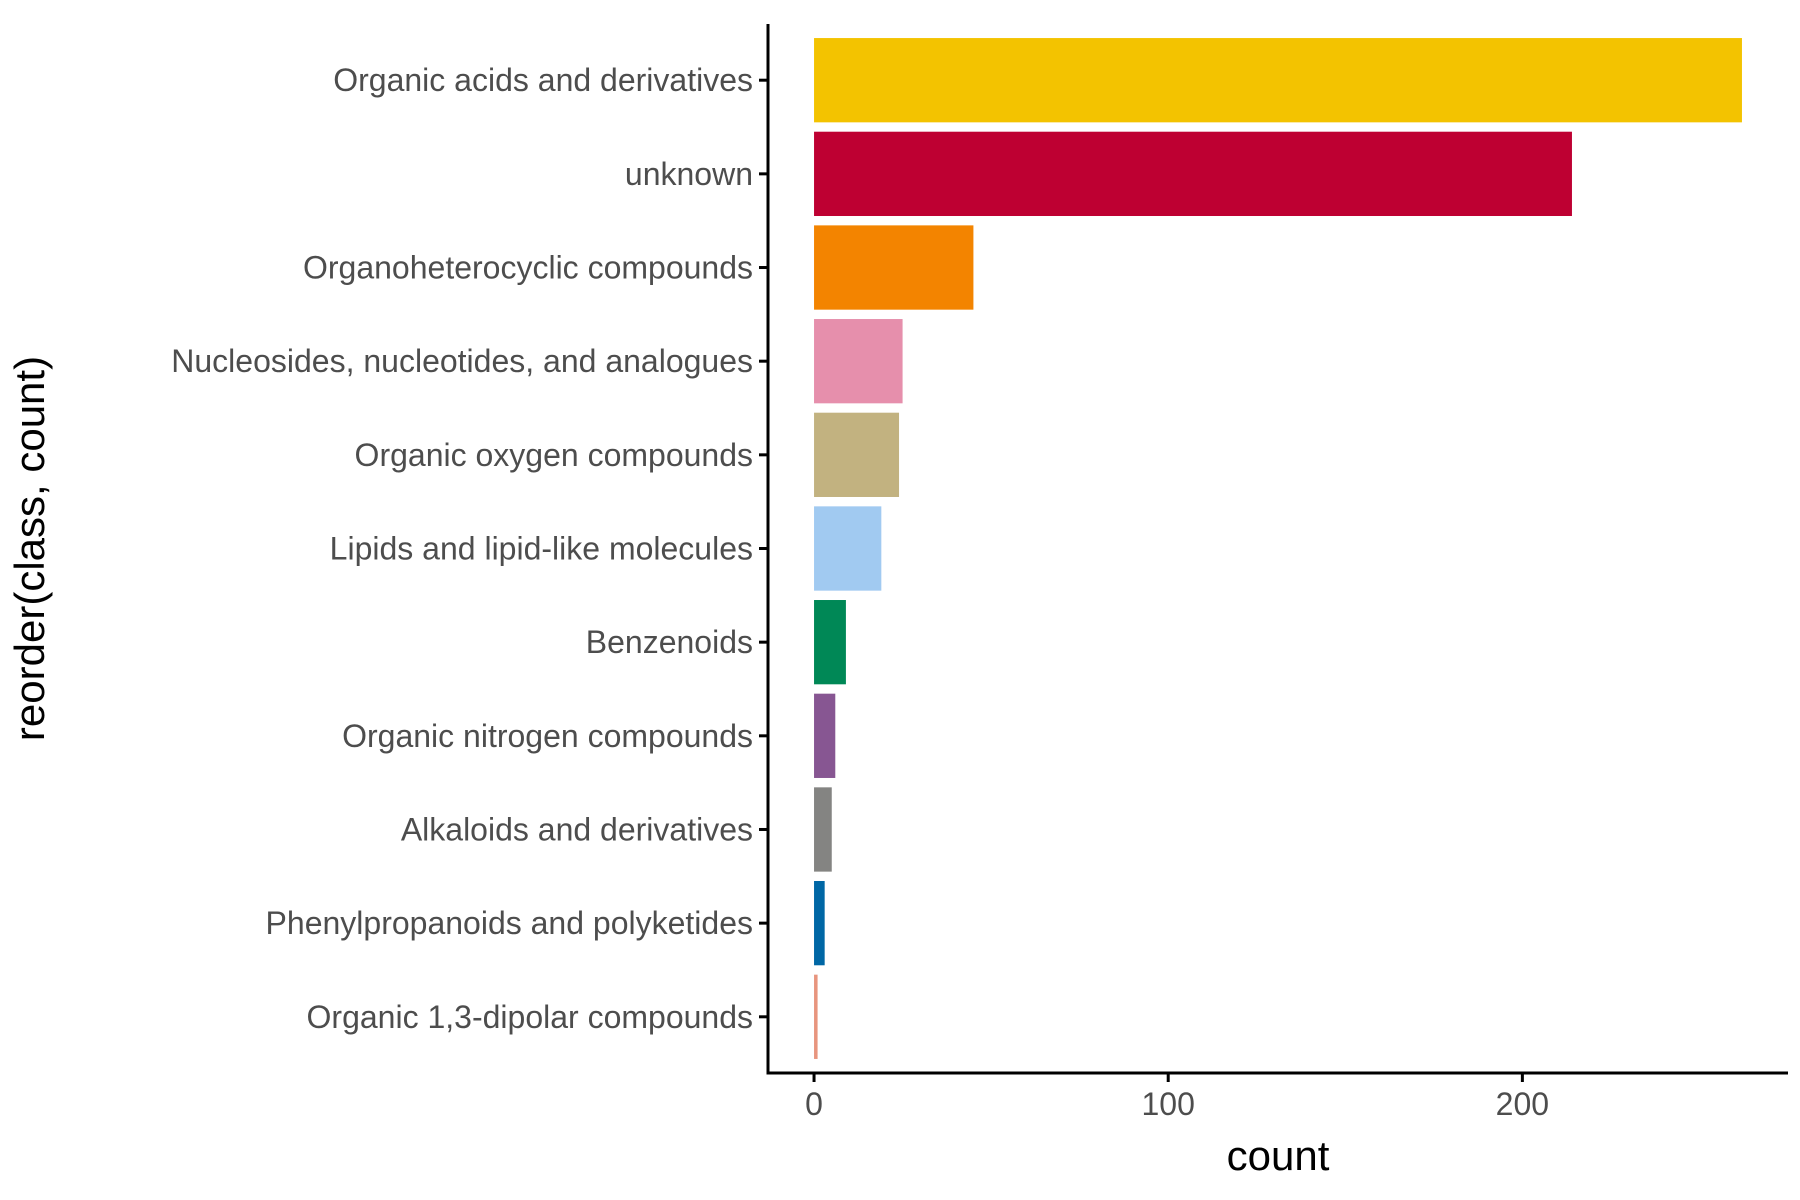 This screenshot has width=1800, height=1200. What do you see at coordinates (547, 736) in the screenshot?
I see `y-tick-label: Organic nitrogen compounds` at bounding box center [547, 736].